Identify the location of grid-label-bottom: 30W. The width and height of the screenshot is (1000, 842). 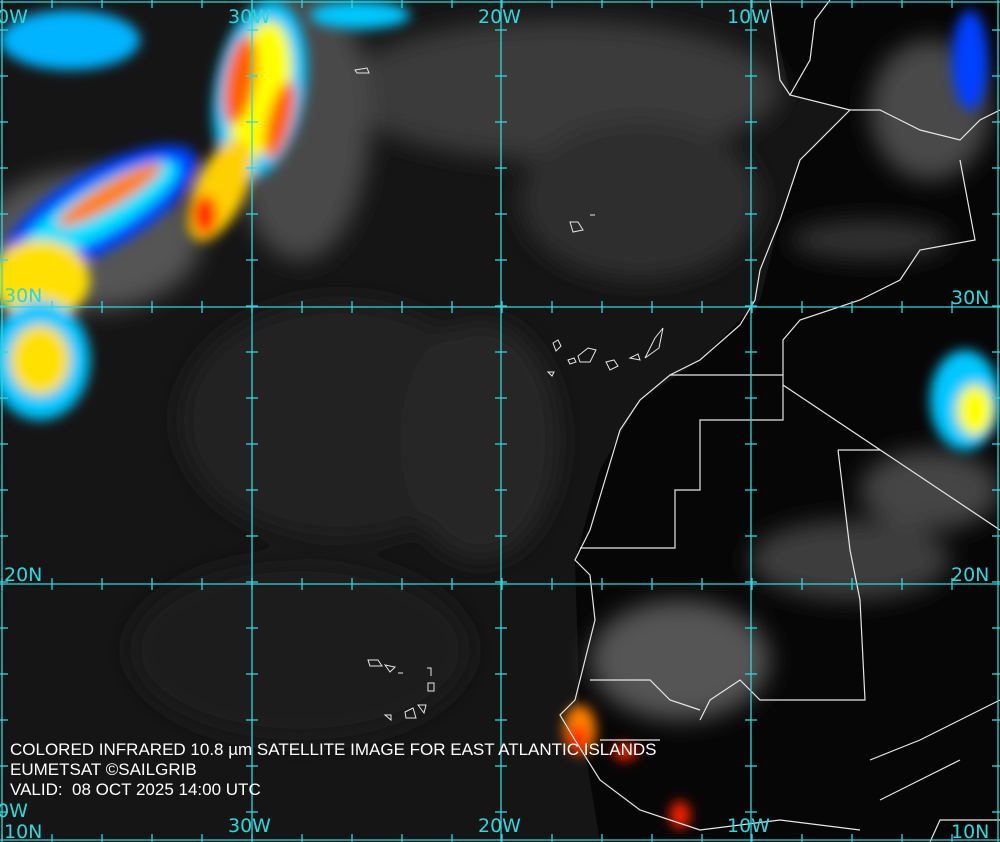
(249, 826).